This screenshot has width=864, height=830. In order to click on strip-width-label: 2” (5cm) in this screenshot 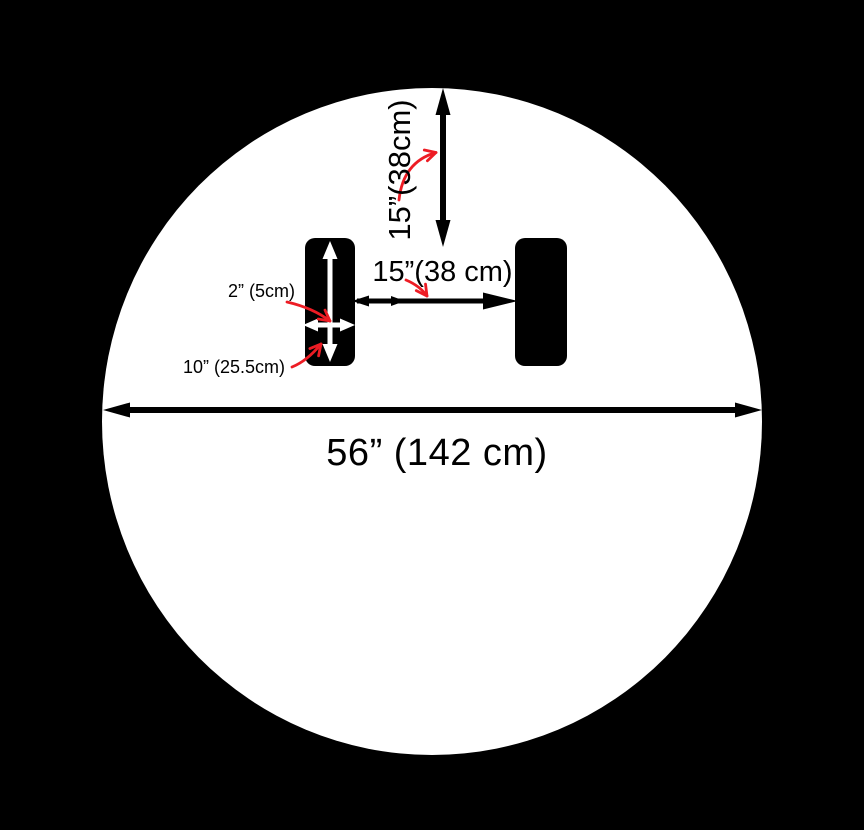, I will do `click(261, 291)`.